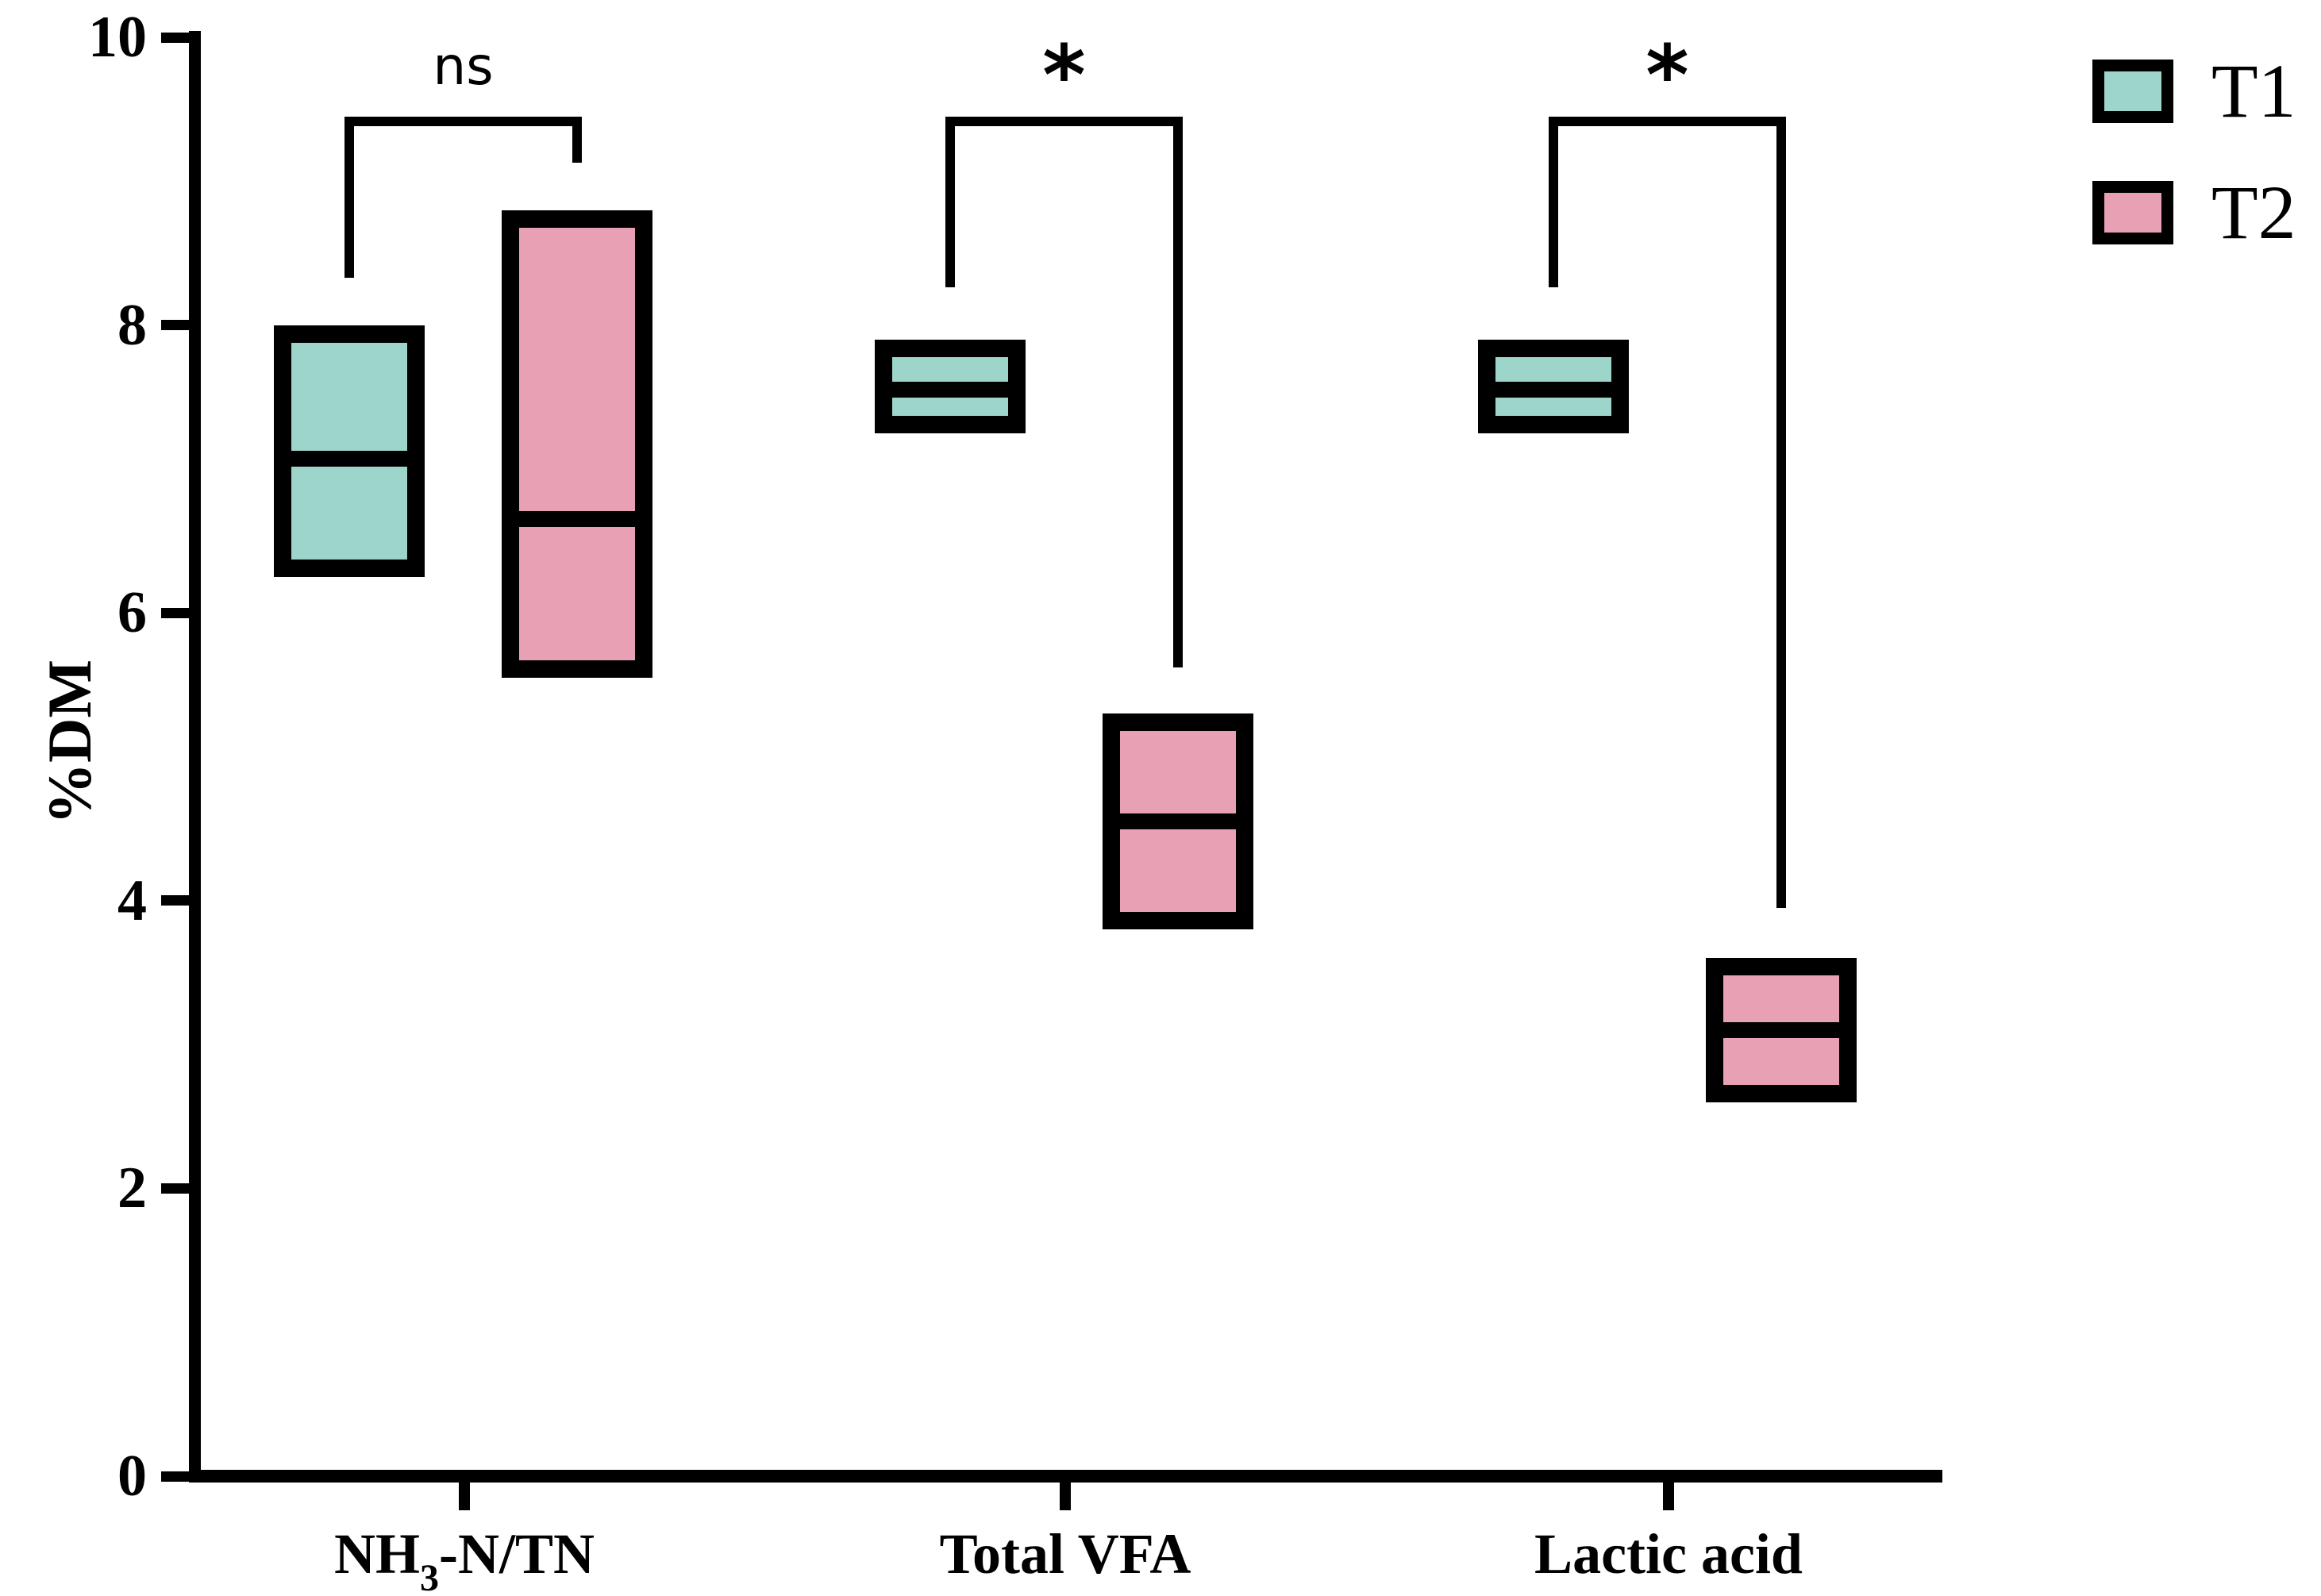 The image size is (2321, 1596). I want to click on sig-bracket-left-leg-total-vfa, so click(950, 202).